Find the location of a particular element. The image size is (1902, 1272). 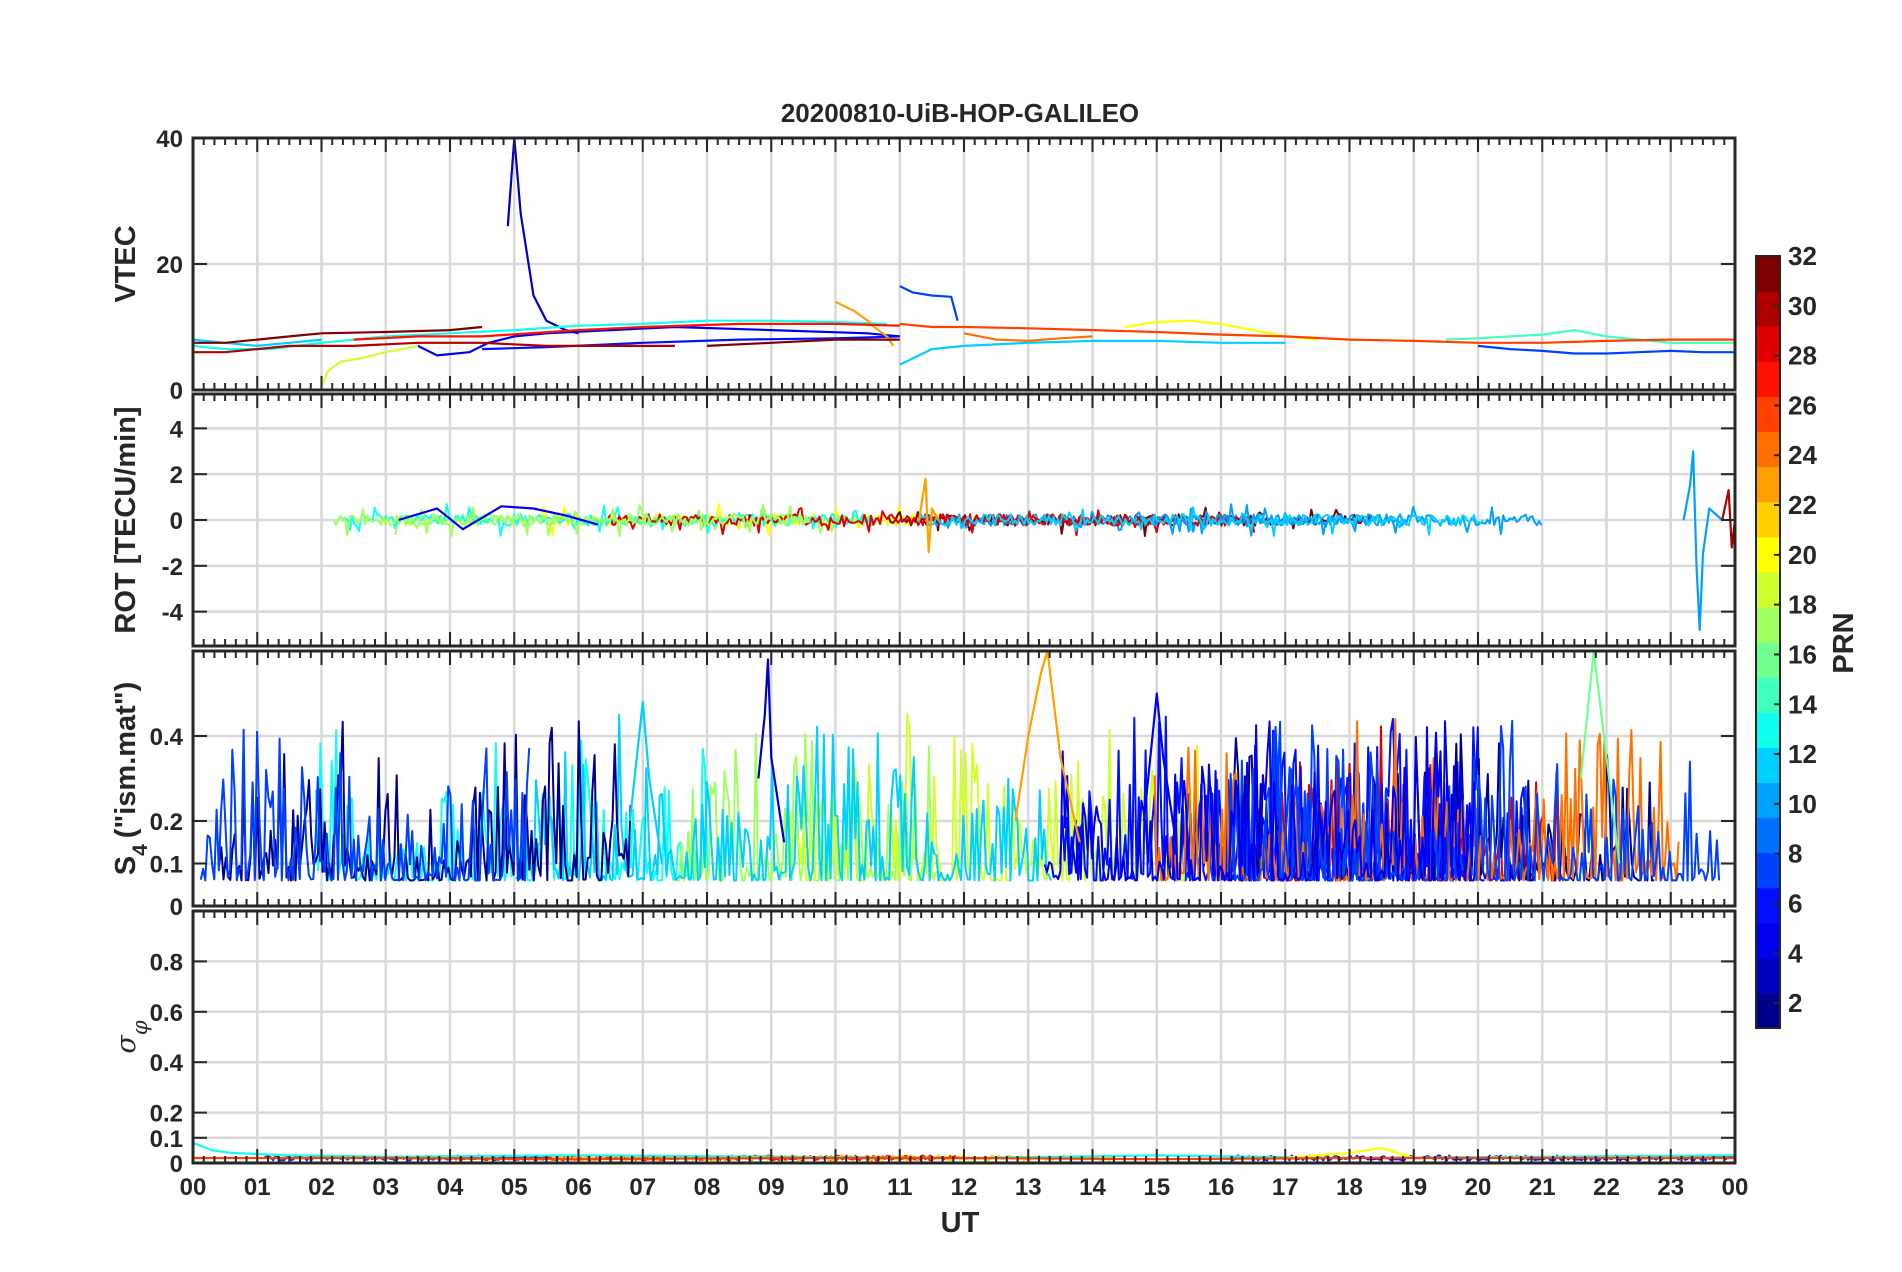

y-tick-label: 4 is located at coordinates (177, 429).